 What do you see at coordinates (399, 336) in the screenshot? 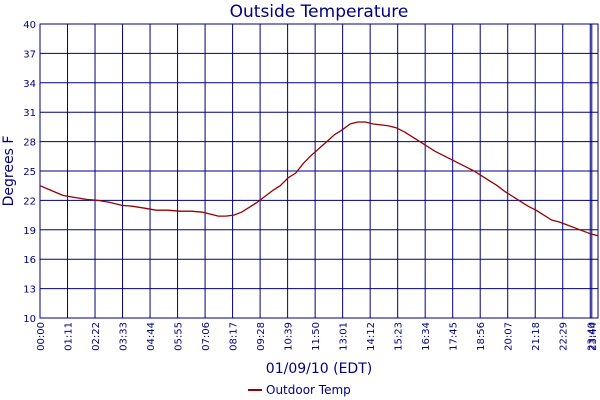
I see `x-tick-label: 15:23` at bounding box center [399, 336].